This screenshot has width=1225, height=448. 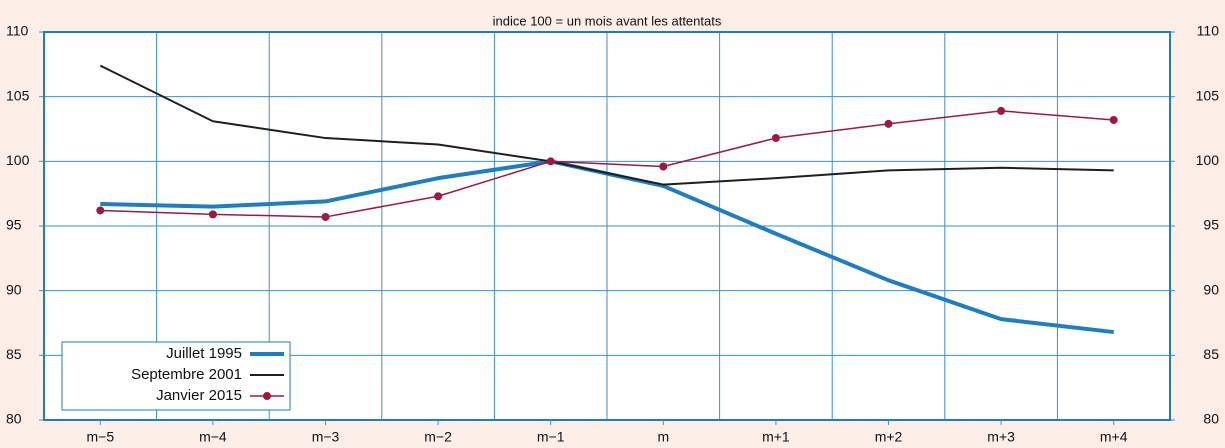 I want to click on y-tick-label: 105, so click(x=18, y=95).